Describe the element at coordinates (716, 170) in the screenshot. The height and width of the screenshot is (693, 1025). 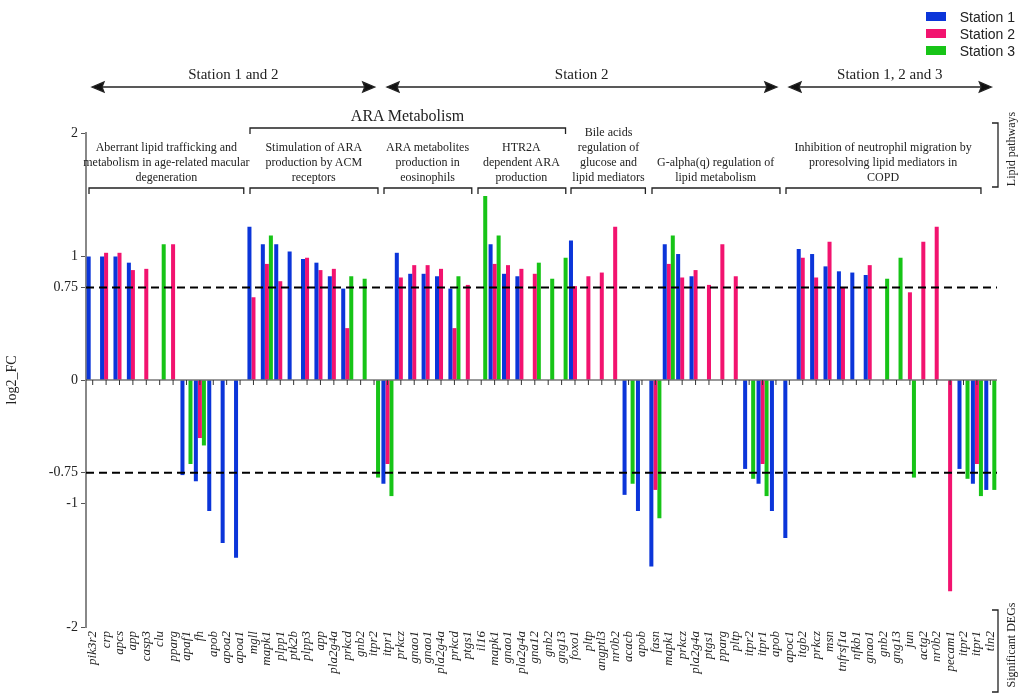
I see `annotation: G-alpha(q) regulation of lipid metabolism` at that location.